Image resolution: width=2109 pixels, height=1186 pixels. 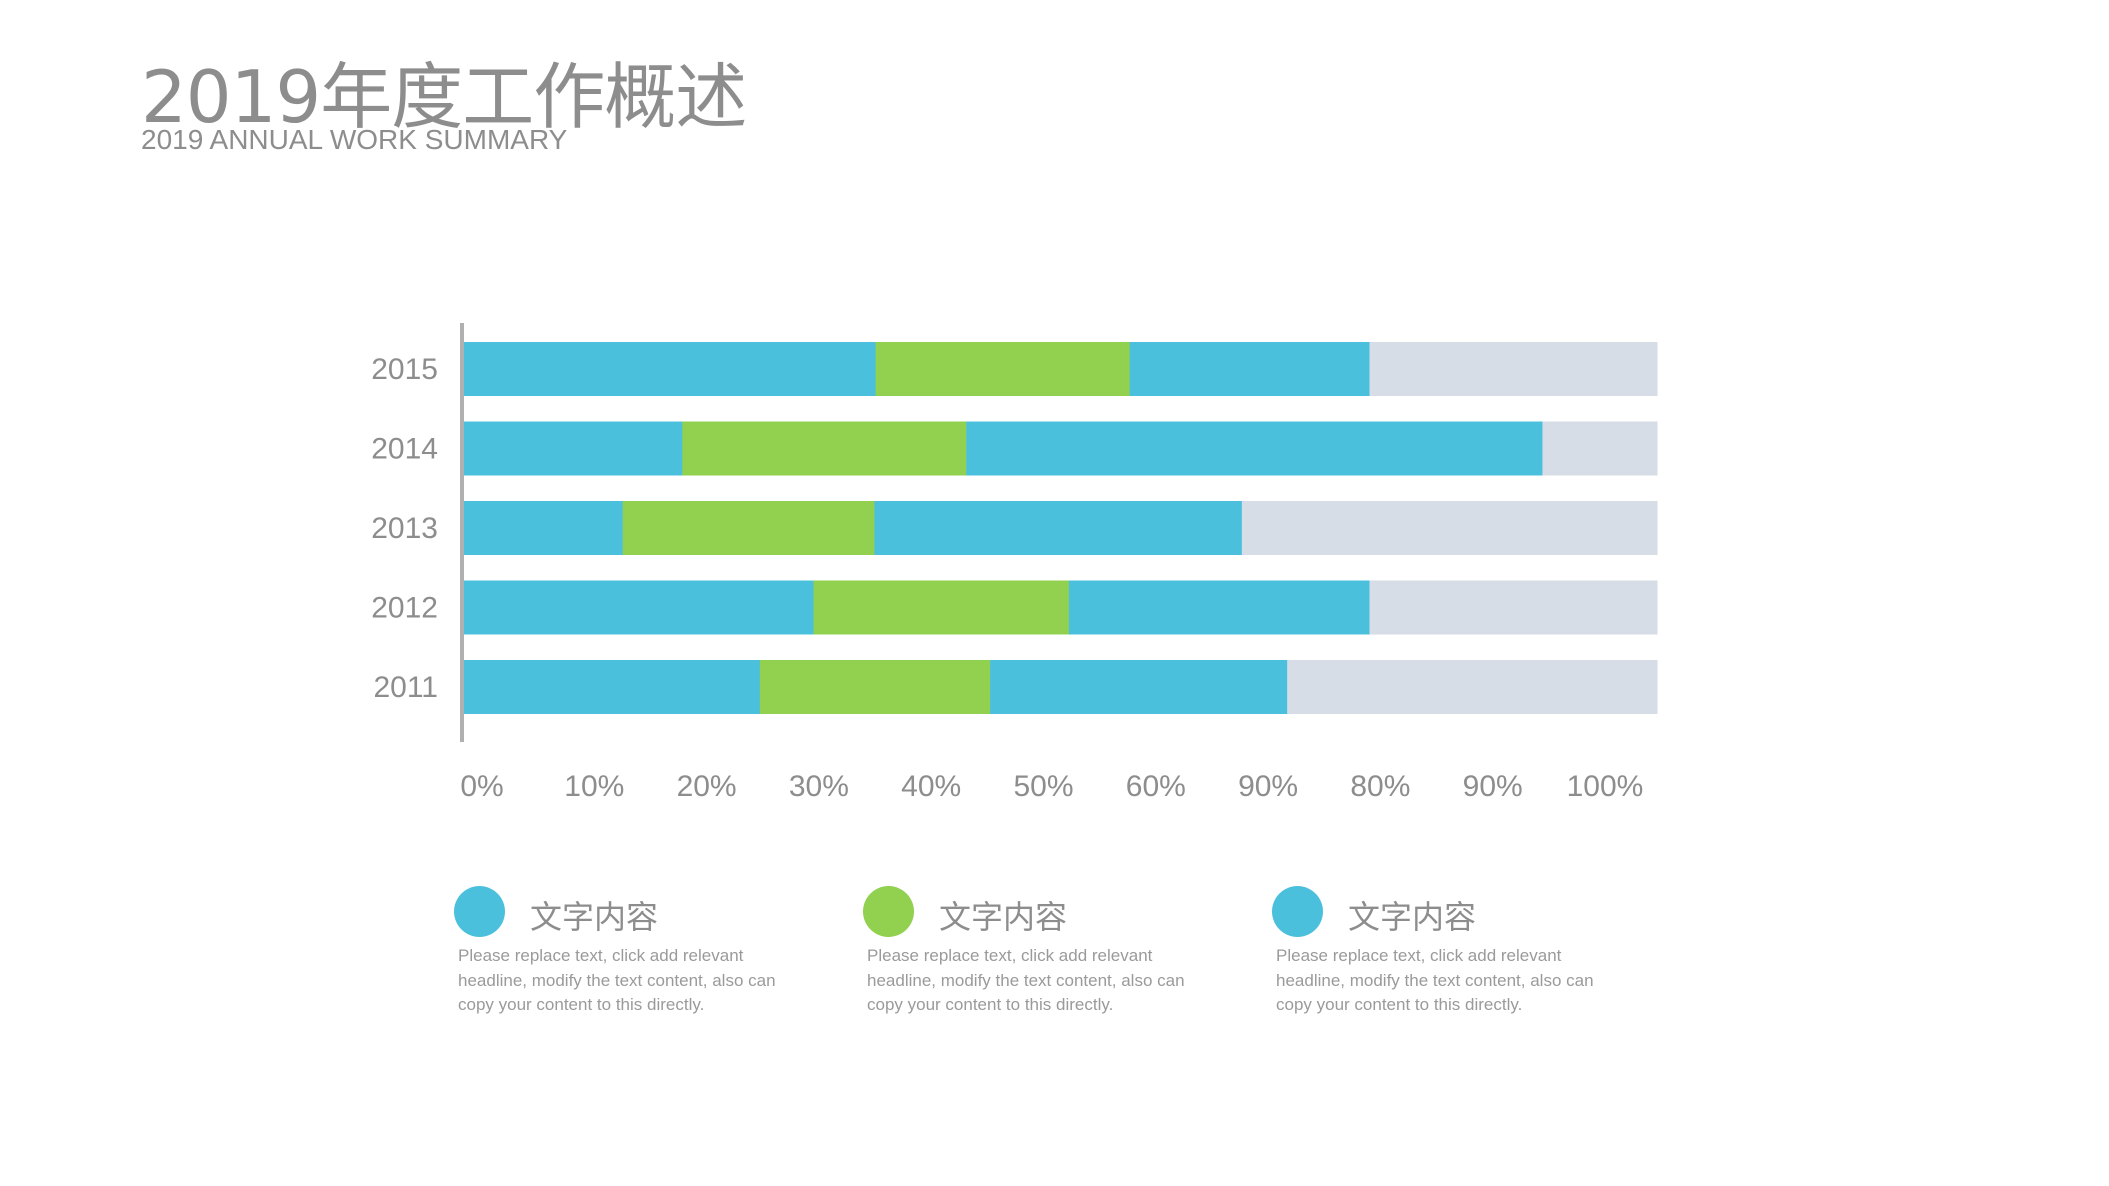 What do you see at coordinates (931, 786) in the screenshot?
I see `x-tick-label: 40%` at bounding box center [931, 786].